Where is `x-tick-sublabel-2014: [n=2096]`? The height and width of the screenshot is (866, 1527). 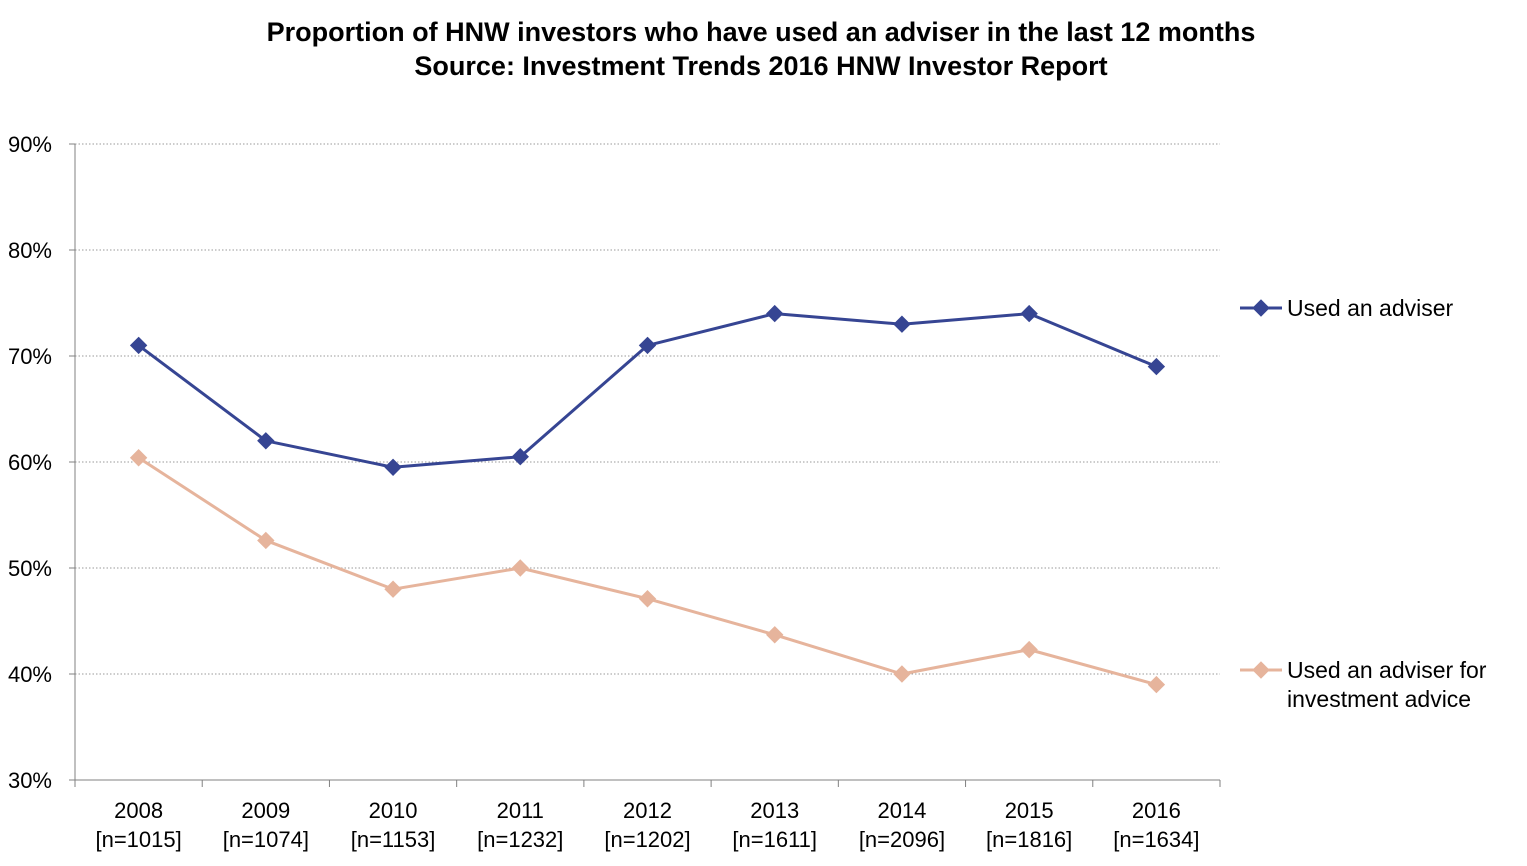 x-tick-sublabel-2014: [n=2096] is located at coordinates (902, 839).